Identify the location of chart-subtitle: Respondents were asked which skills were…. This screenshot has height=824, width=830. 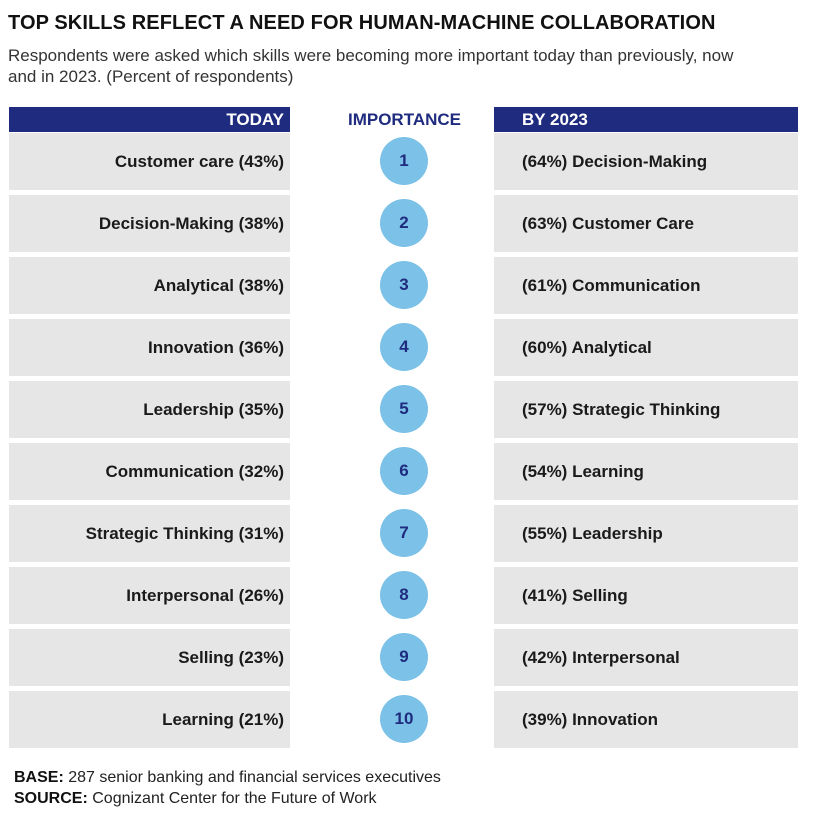
(371, 66).